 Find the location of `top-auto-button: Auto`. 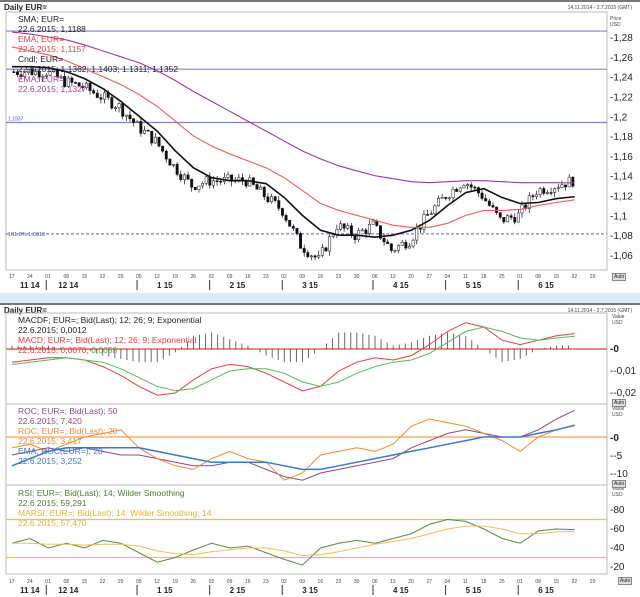

top-auto-button: Auto is located at coordinates (619, 277).